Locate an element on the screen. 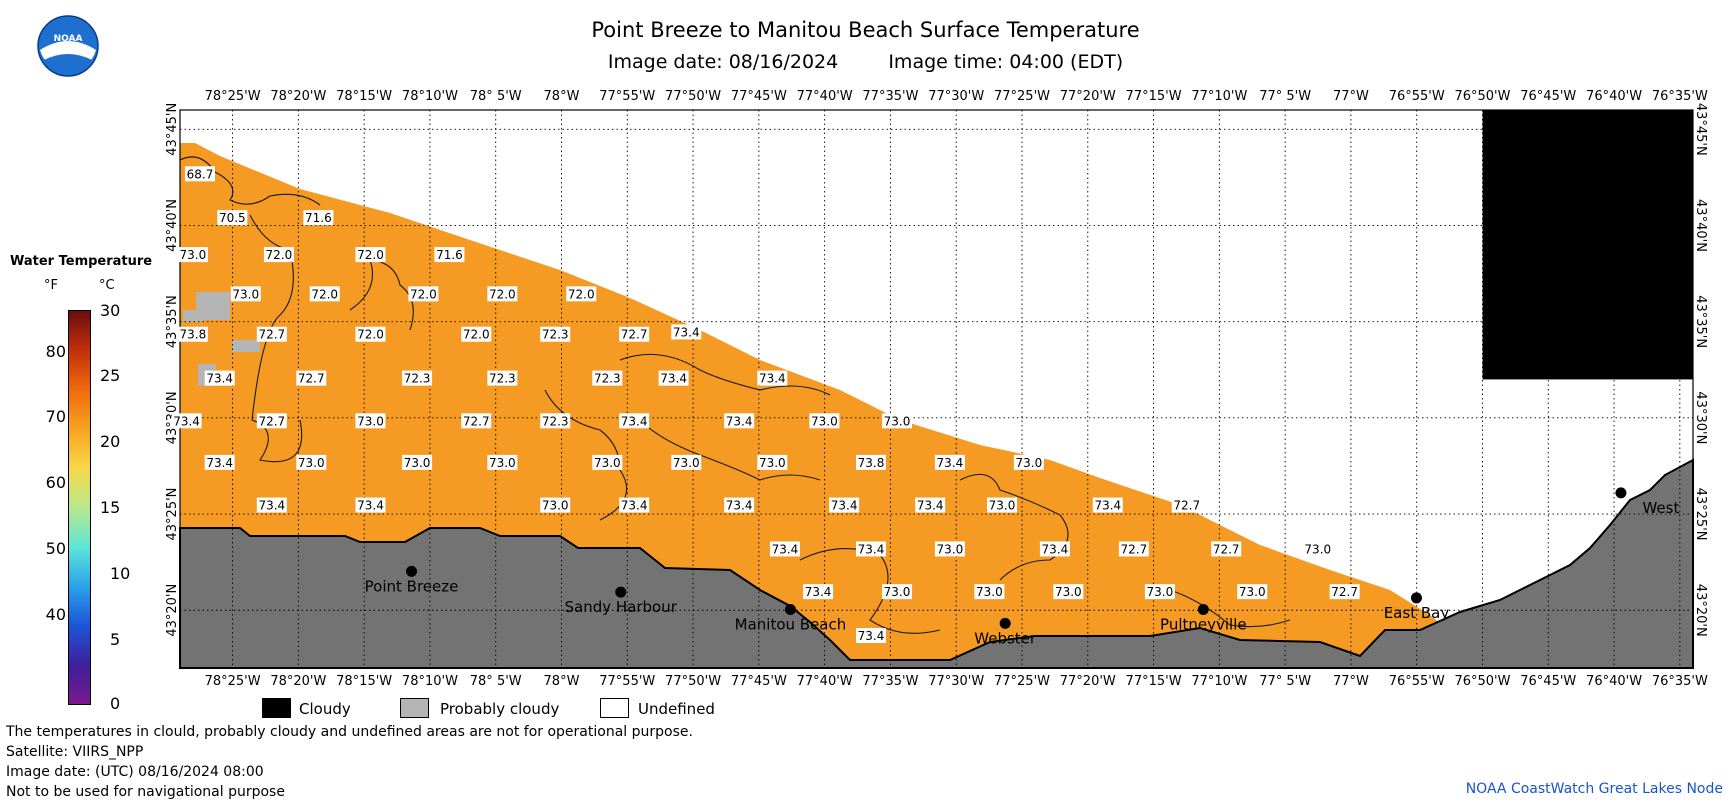 The height and width of the screenshot is (808, 1731). place-marker: Sandy Harbour is located at coordinates (621, 601).